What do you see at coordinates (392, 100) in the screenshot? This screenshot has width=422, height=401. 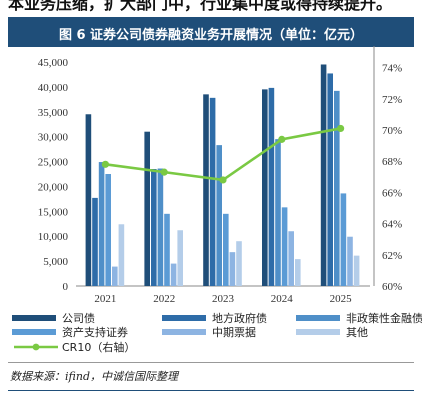 I see `y2-tick-label: 72%` at bounding box center [392, 100].